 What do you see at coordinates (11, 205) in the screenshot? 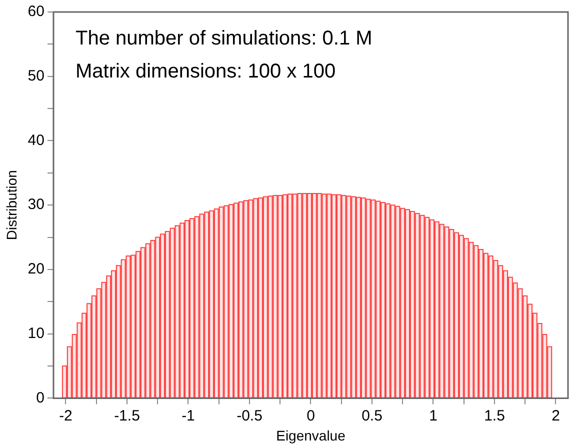
I see `y-axis-title: Distribution` at bounding box center [11, 205].